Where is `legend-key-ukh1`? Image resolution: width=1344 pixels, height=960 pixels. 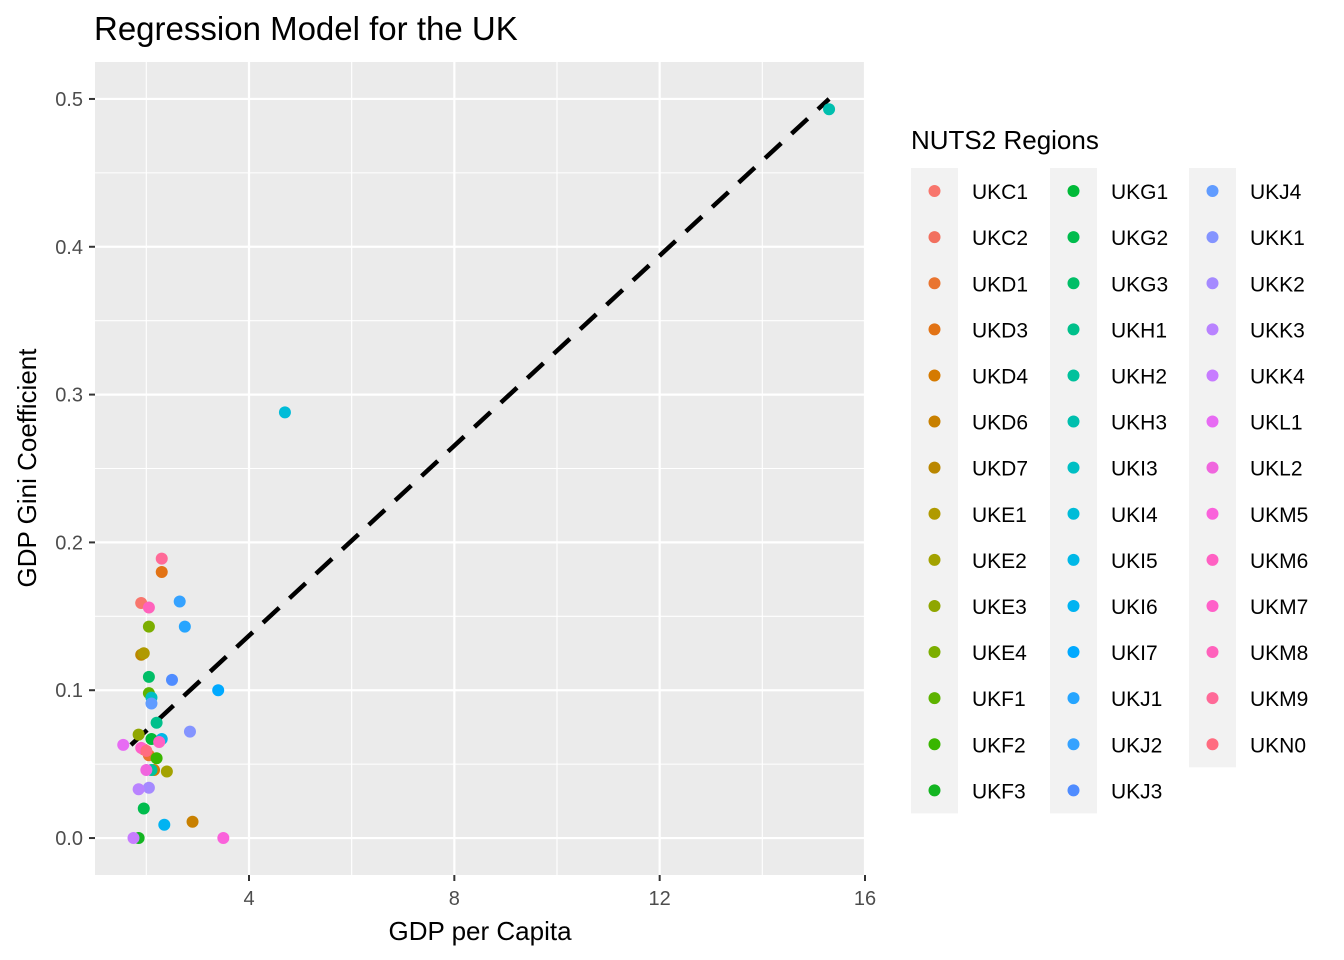 legend-key-ukh1 is located at coordinates (1073, 329).